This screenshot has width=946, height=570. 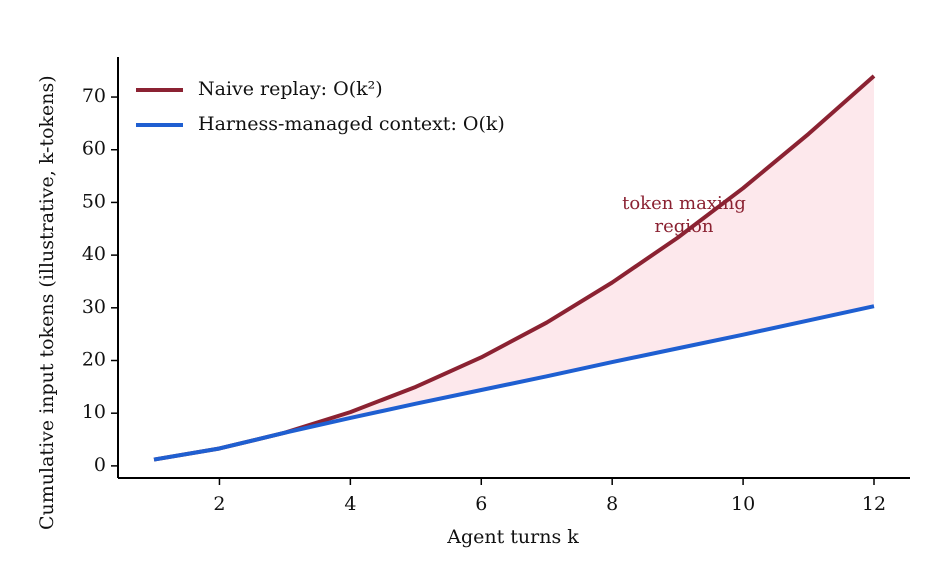 I want to click on annotation: token maxing, so click(x=684, y=203).